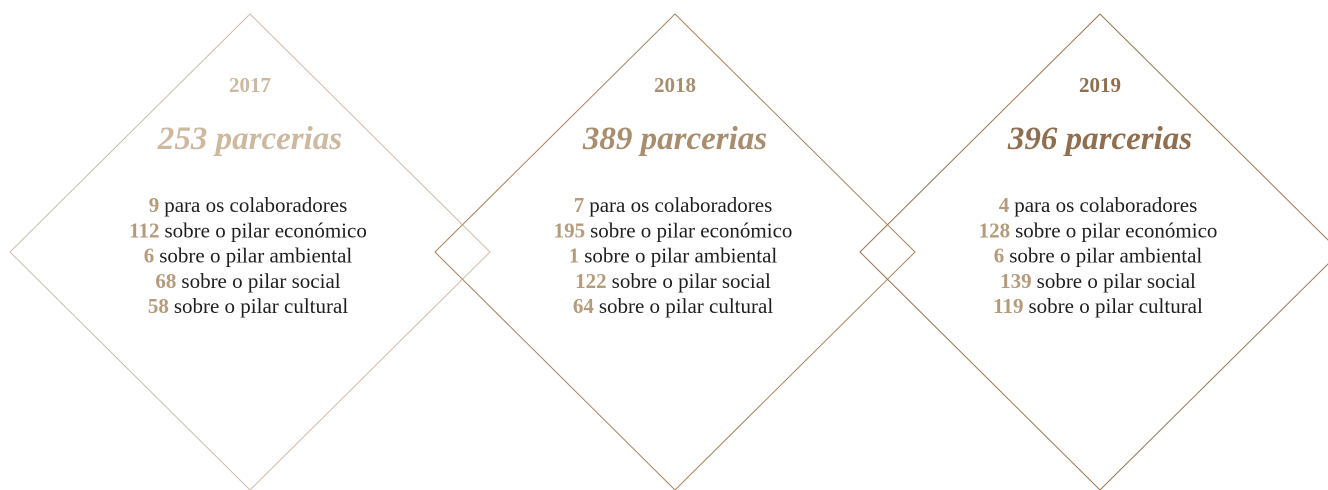 The image size is (1328, 490). What do you see at coordinates (144, 230) in the screenshot?
I see `item-value: 112` at bounding box center [144, 230].